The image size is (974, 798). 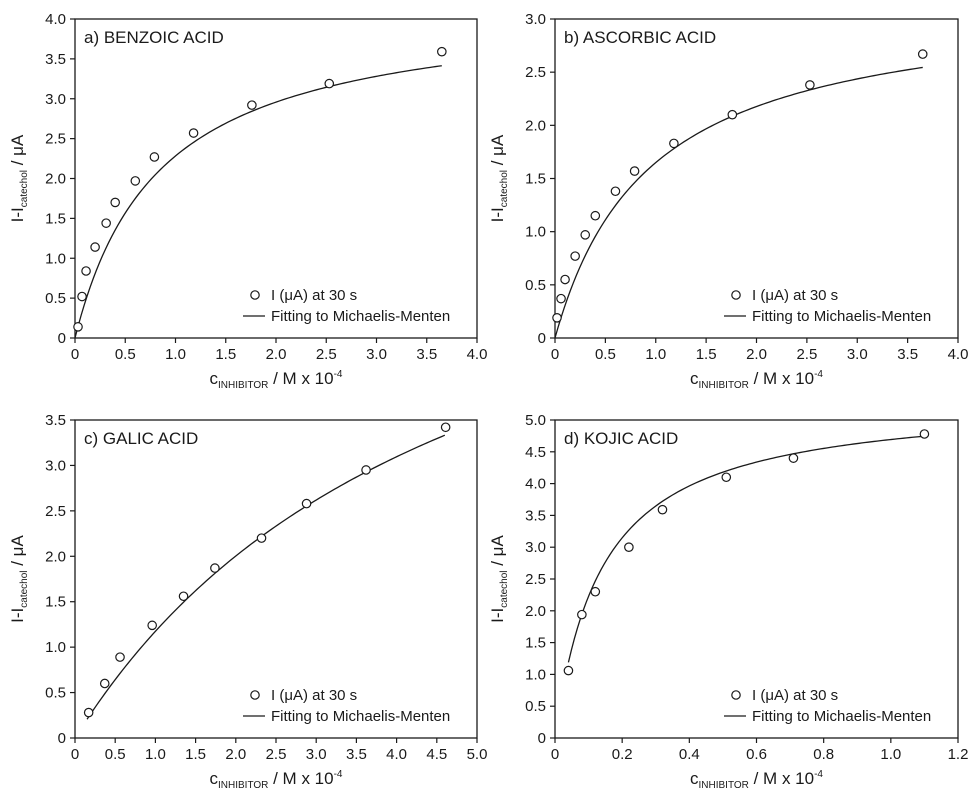 I want to click on y-axis-label: I-Icatechol / μA, so click(x=499, y=579).